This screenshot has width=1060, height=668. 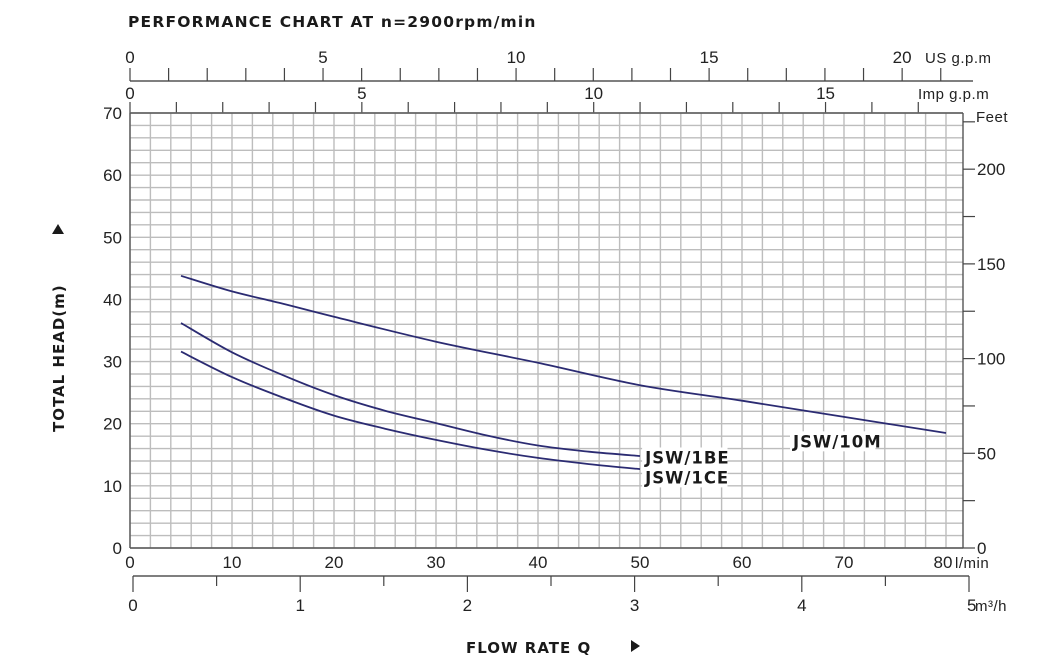 What do you see at coordinates (801, 605) in the screenshot?
I see `m3h-tick-label: 4` at bounding box center [801, 605].